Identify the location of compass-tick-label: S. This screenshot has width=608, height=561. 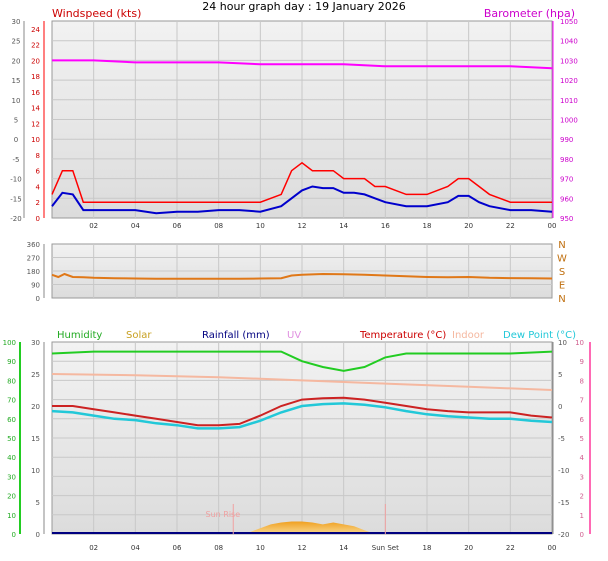
(562, 272).